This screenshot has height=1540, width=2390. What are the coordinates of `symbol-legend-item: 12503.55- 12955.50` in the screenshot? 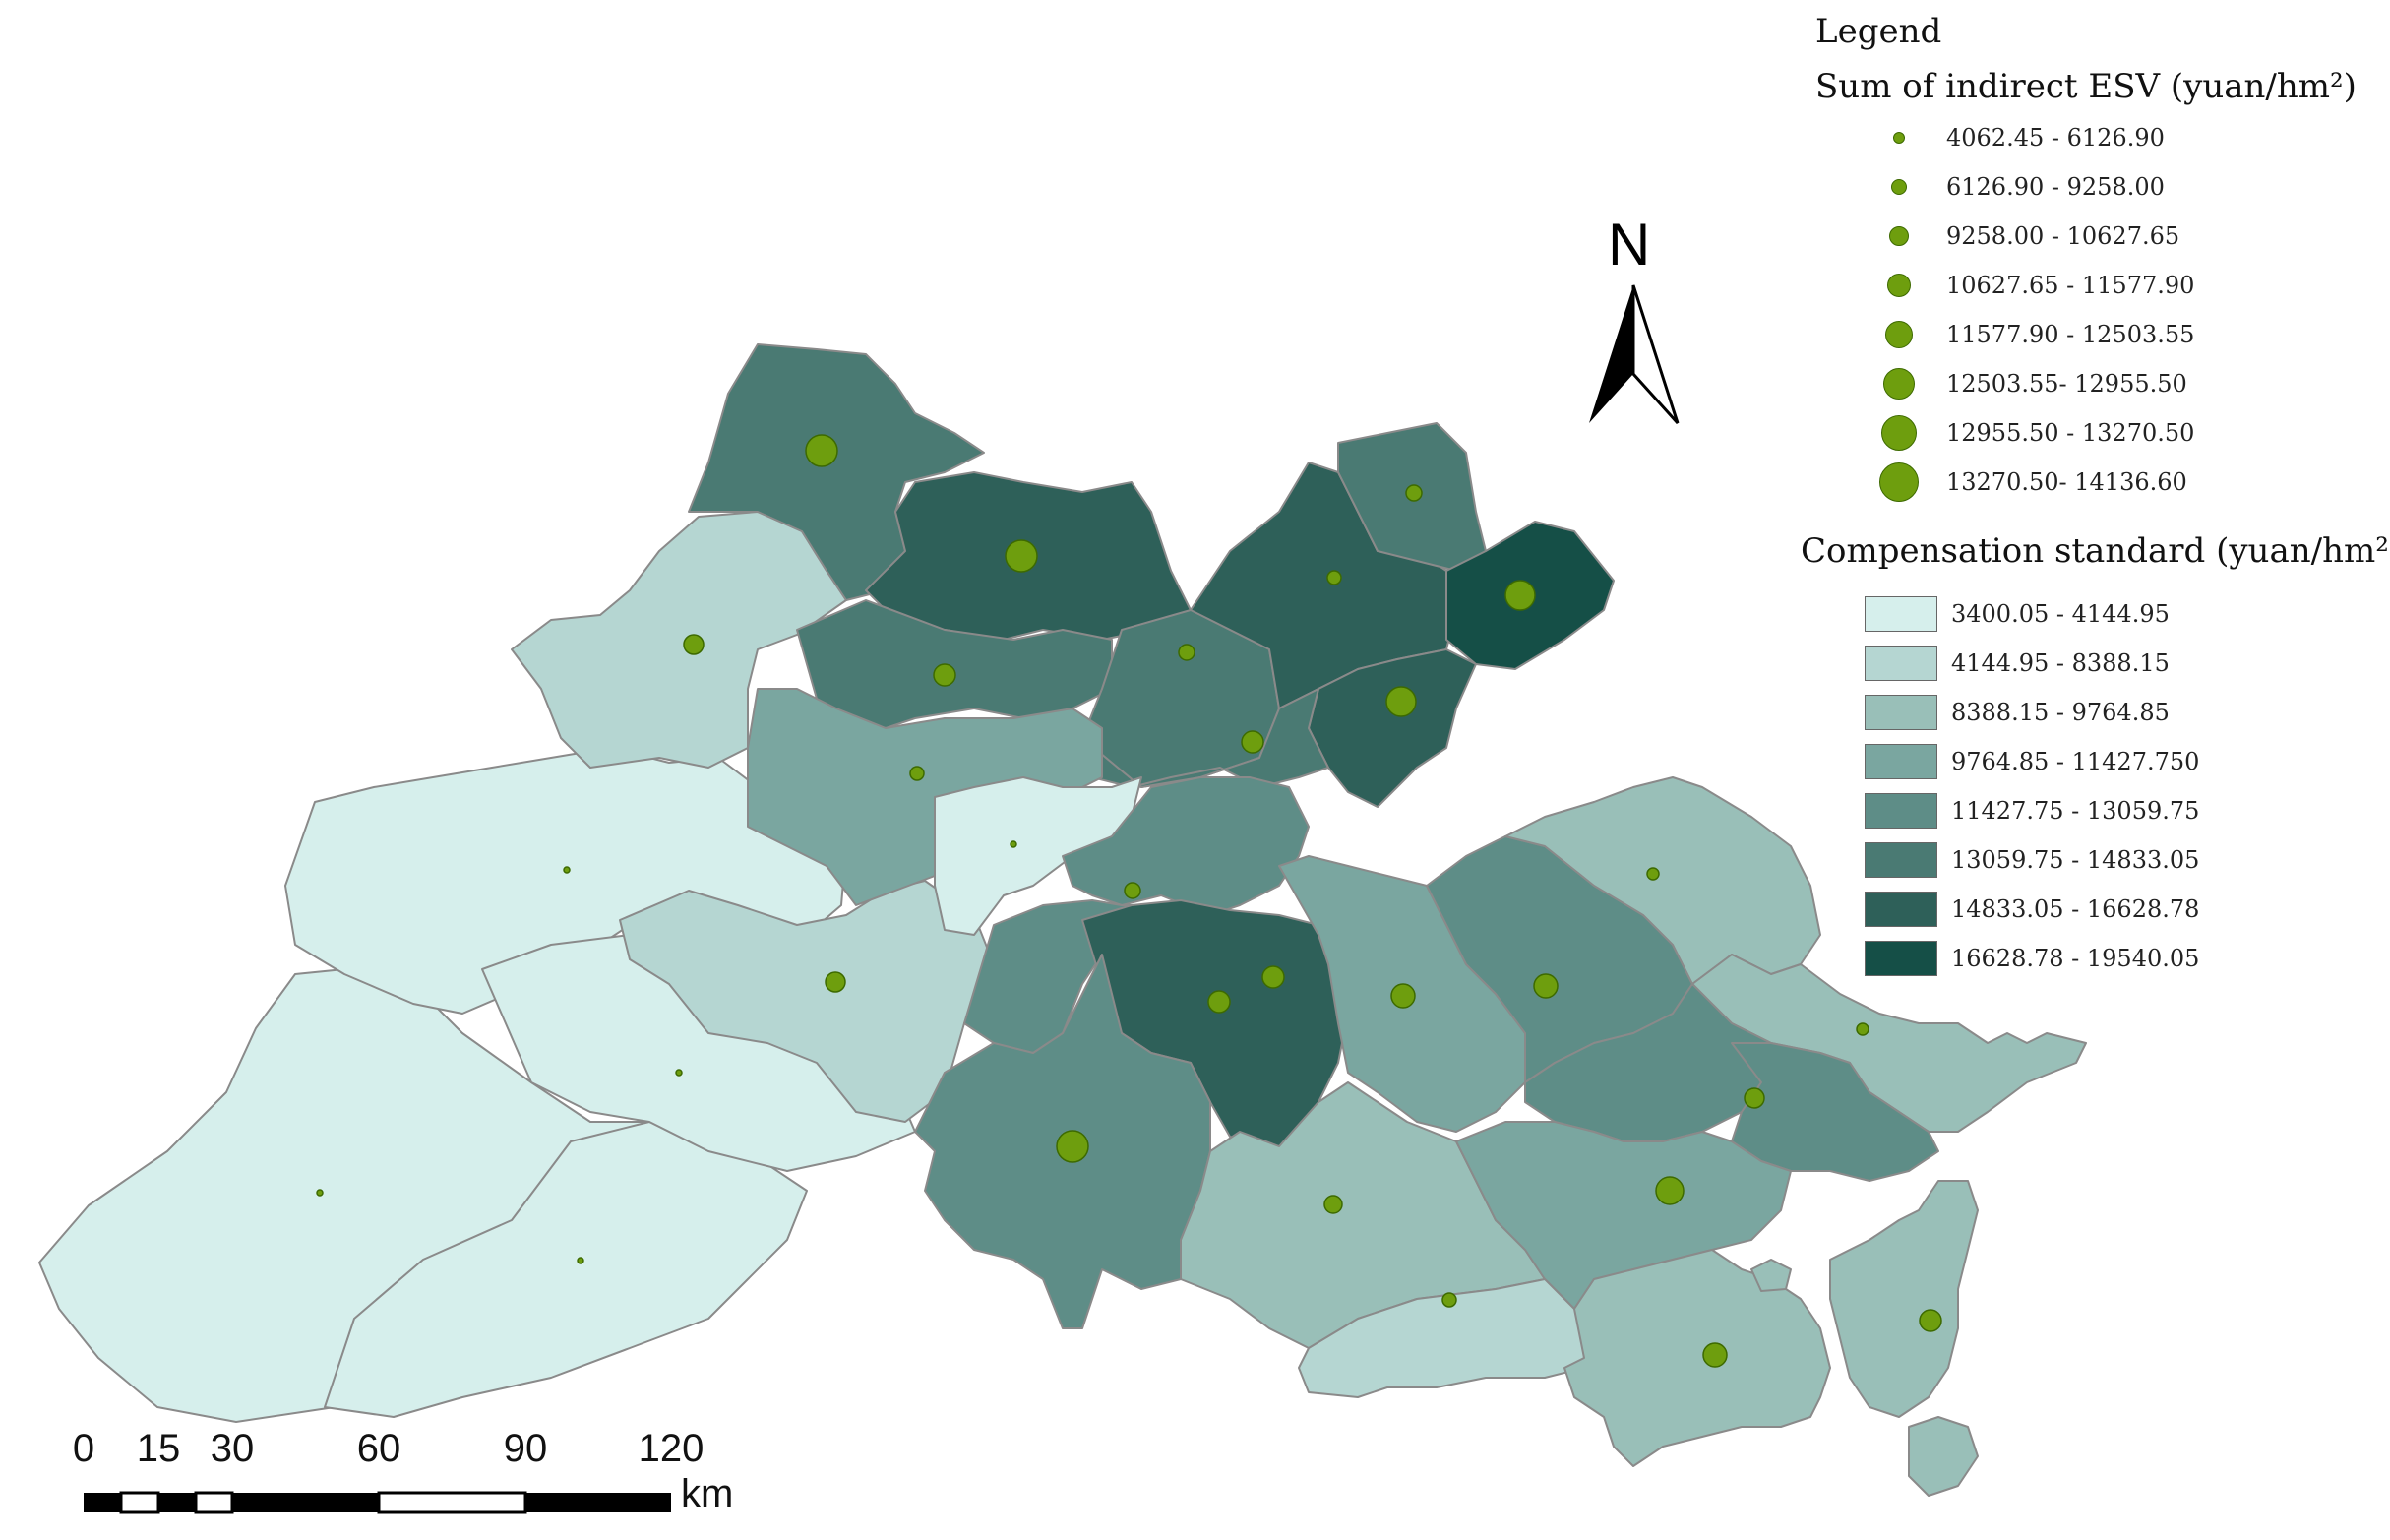 It's located at (2028, 383).